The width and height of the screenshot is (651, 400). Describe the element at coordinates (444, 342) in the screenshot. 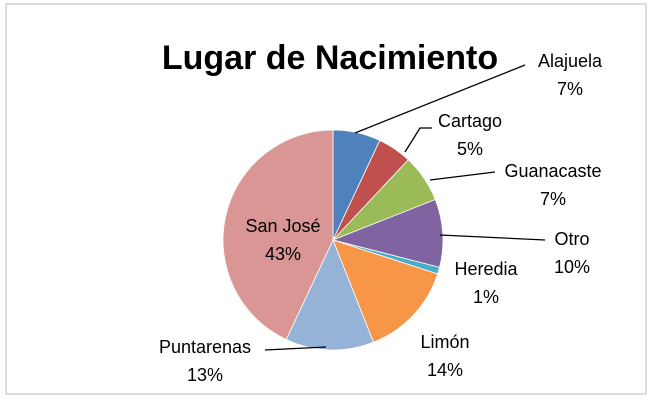

I see `slice-label: Limón` at that location.